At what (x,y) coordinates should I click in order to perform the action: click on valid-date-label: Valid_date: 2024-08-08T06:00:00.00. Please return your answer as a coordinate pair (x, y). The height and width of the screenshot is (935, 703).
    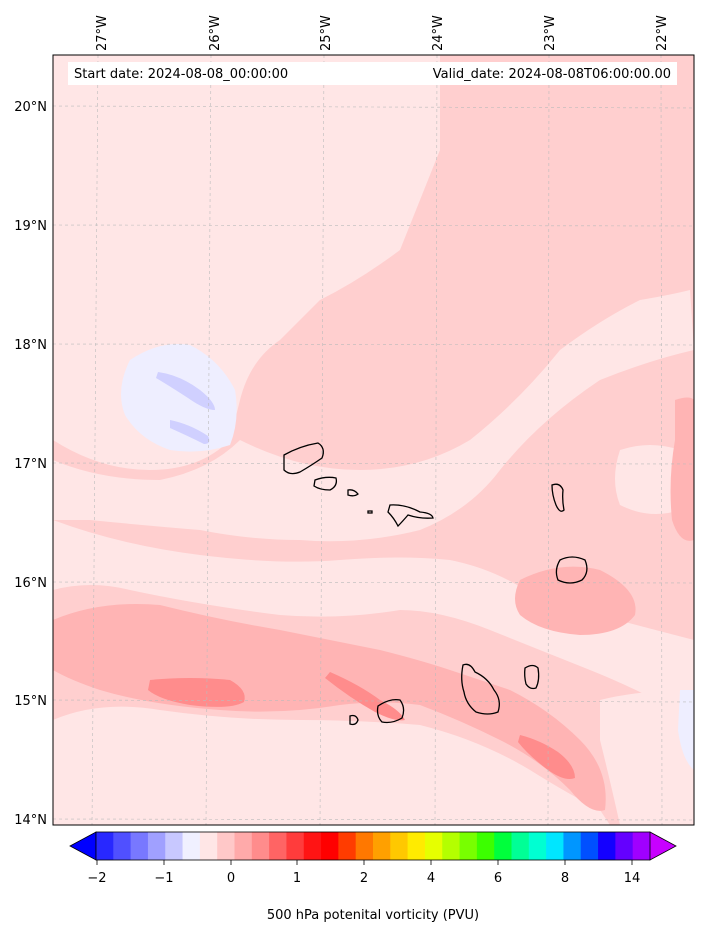
    Looking at the image, I should click on (552, 74).